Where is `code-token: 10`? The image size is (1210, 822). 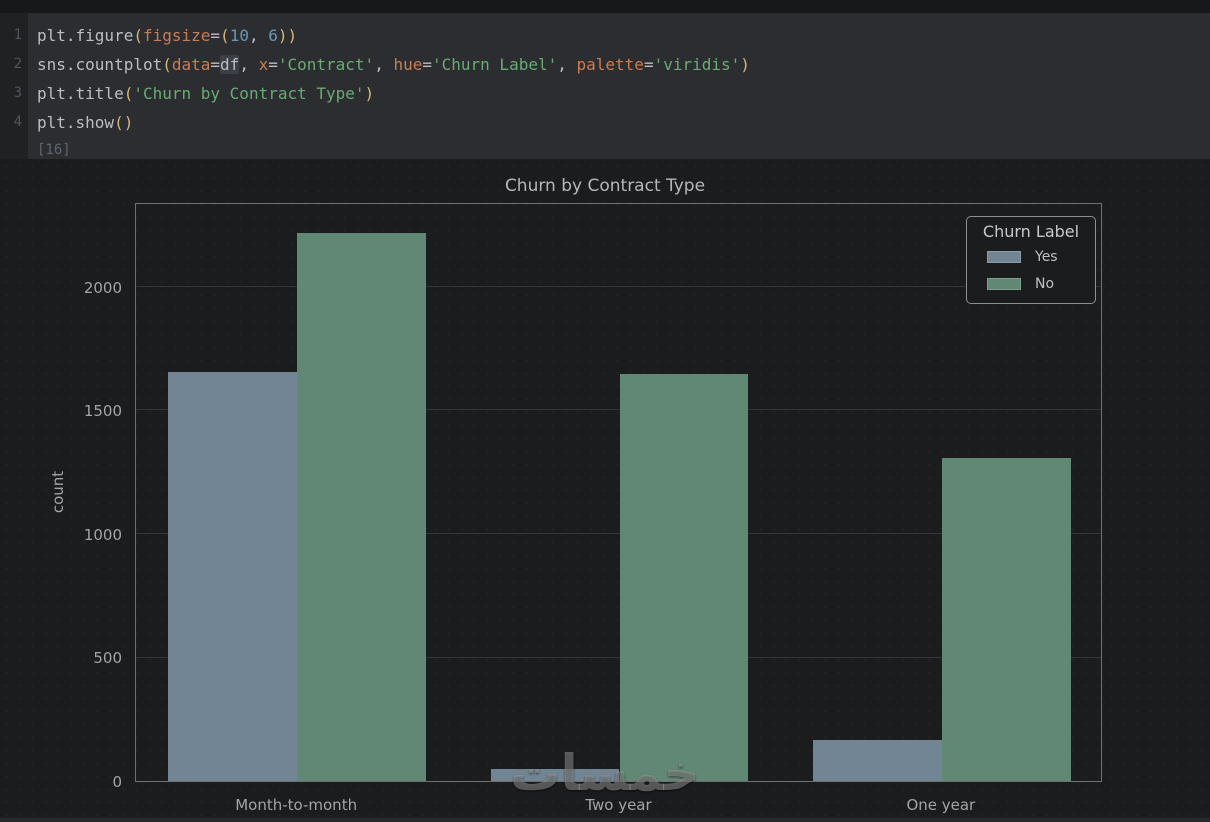 code-token: 10 is located at coordinates (239, 35).